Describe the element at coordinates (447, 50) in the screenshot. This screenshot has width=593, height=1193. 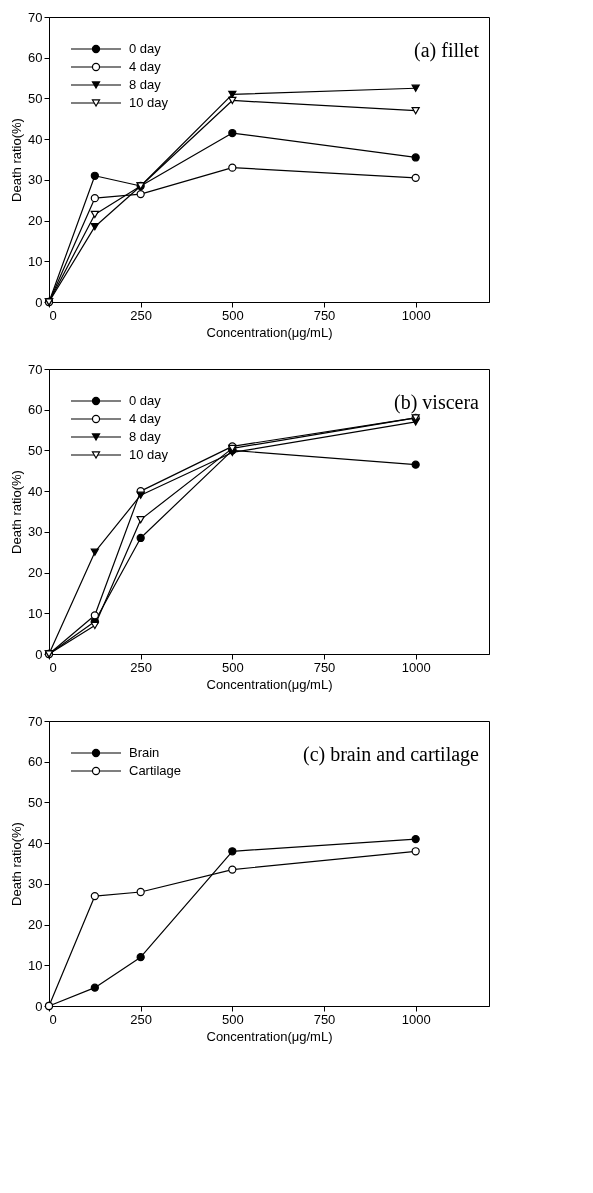
I see `annotation: (a) fillet` at that location.